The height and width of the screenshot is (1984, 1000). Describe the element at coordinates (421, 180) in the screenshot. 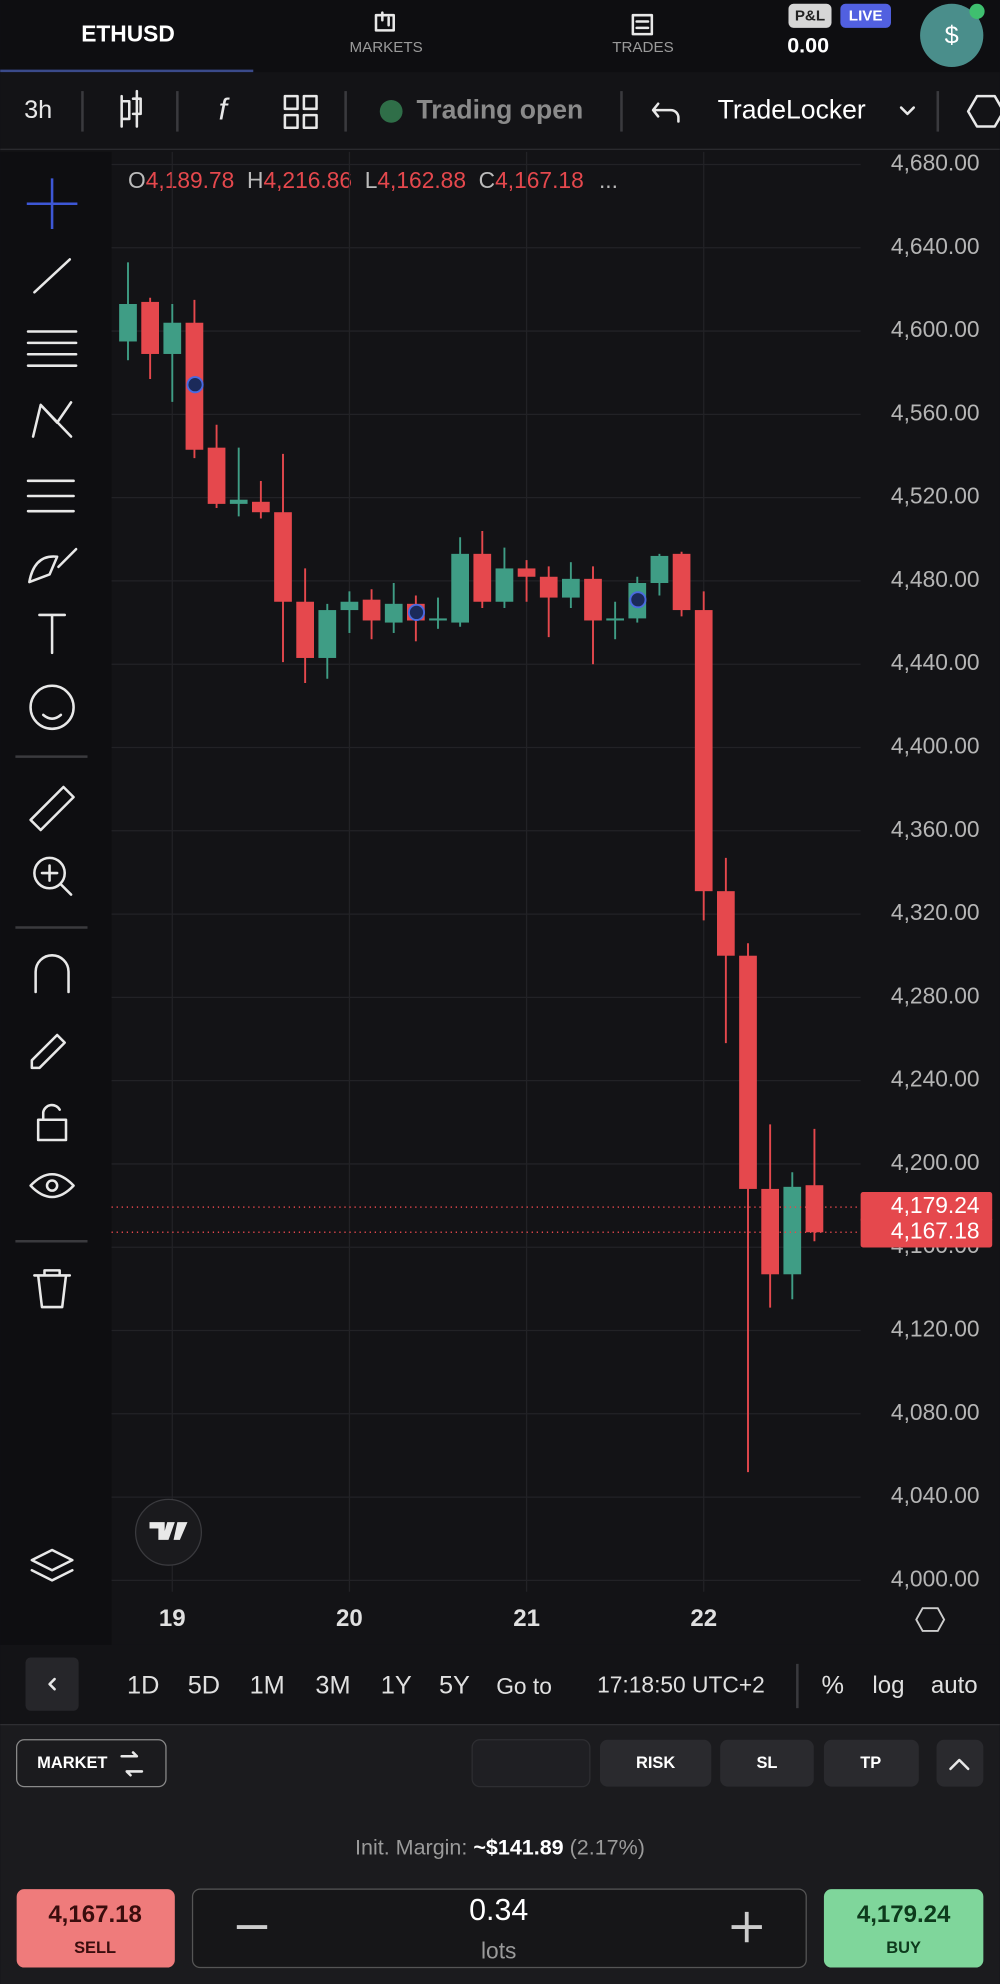

I see `ohlc-value: 4,162.88` at that location.